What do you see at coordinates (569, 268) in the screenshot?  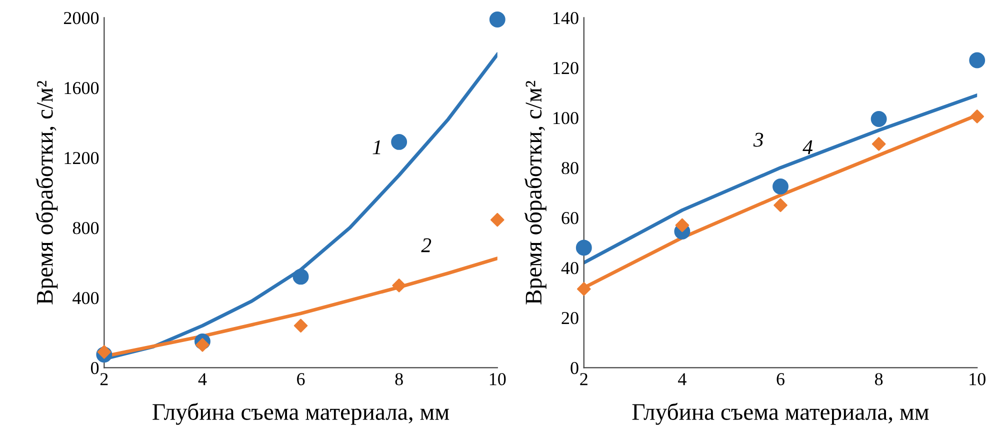 I see `y-tick-label: 40` at bounding box center [569, 268].